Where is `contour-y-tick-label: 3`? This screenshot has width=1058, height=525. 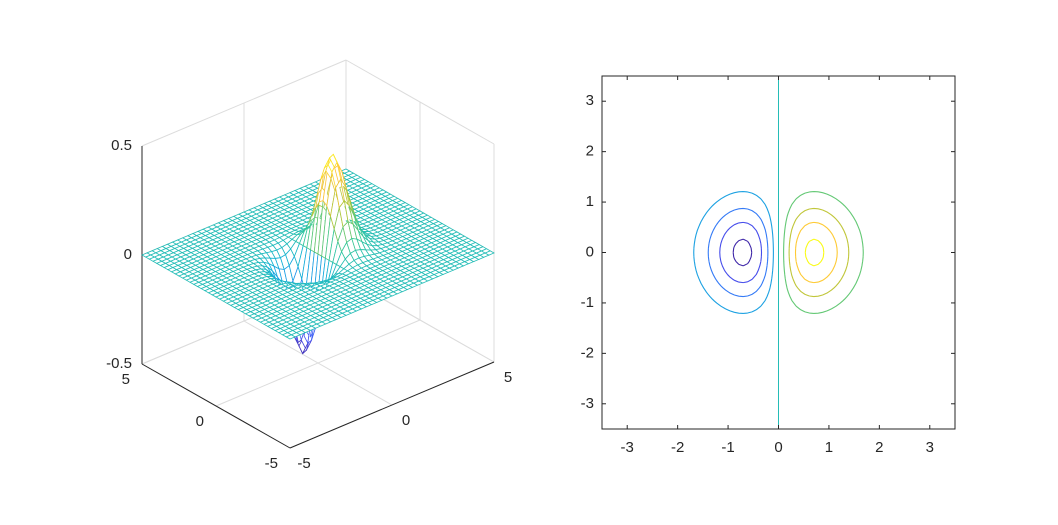 contour-y-tick-label: 3 is located at coordinates (590, 100).